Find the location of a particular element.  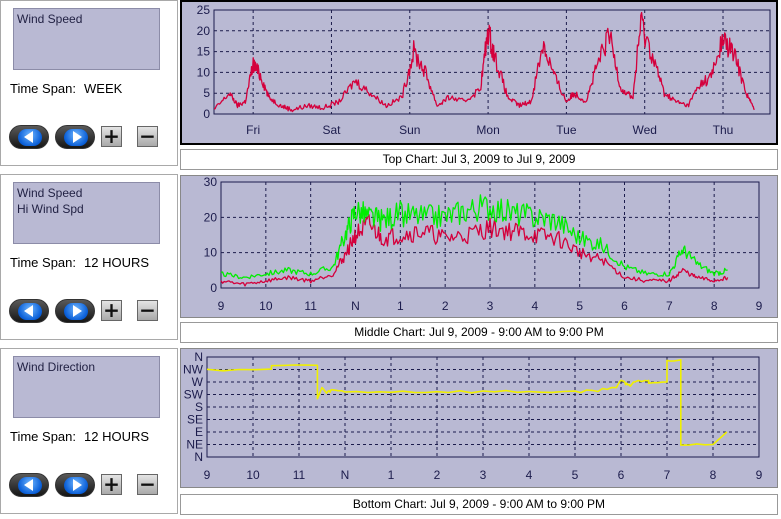

top-chart-controls: Wind Speed Time Span: WEEK + − is located at coordinates (89, 83).